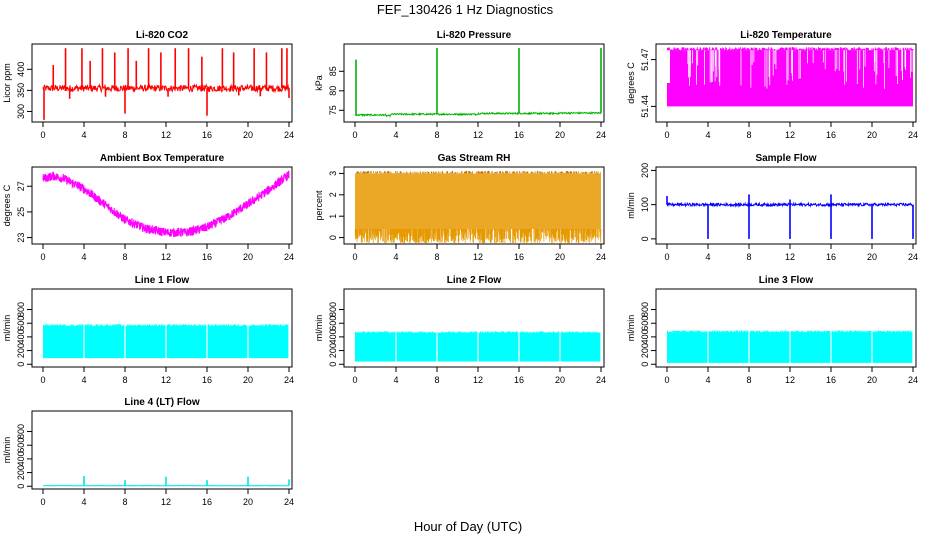 The width and height of the screenshot is (936, 540). Describe the element at coordinates (124, 380) in the screenshot. I see `panel-7-xtick-label-3: 8` at that location.